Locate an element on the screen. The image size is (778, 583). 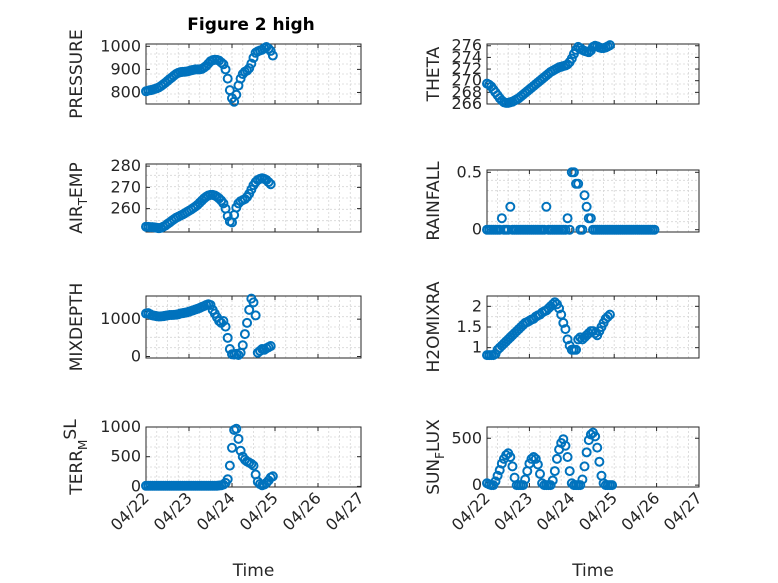
x-tick-label: 04/23 is located at coordinates (173, 511).